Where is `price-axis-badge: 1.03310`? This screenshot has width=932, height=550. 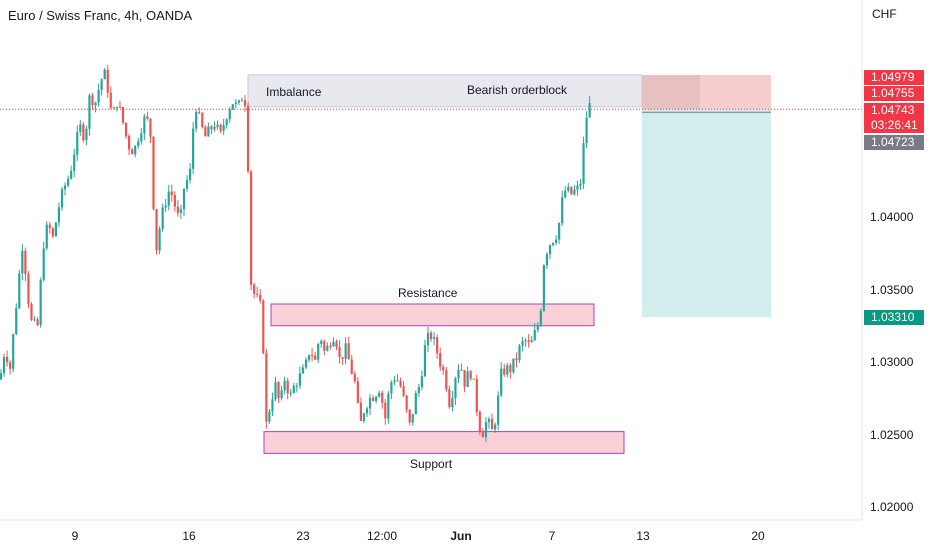 price-axis-badge: 1.03310 is located at coordinates (894, 317).